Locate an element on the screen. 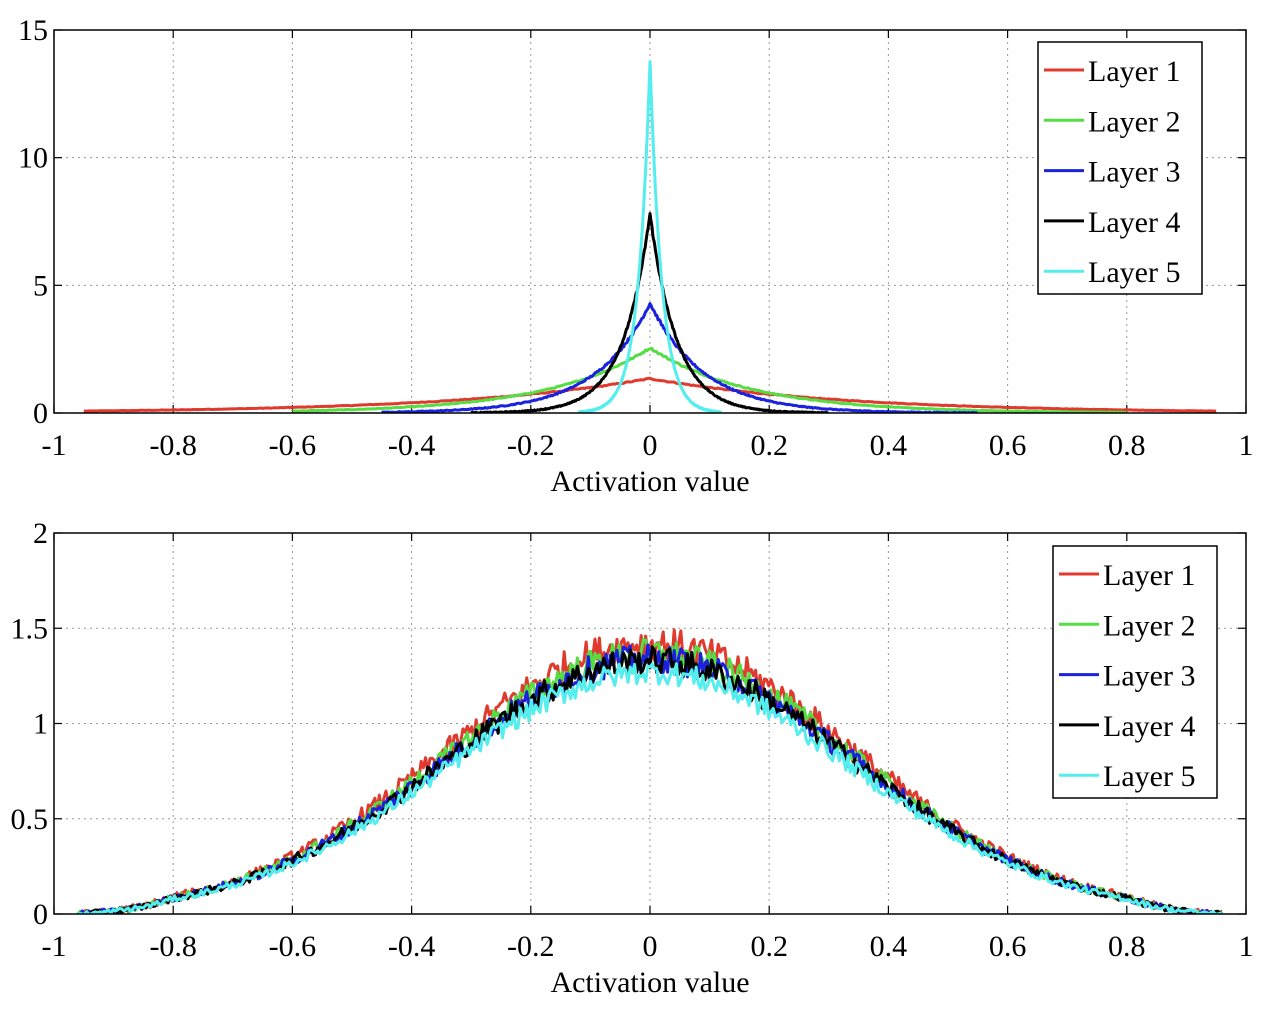  y-tick-label: 1.5 is located at coordinates (30, 628).